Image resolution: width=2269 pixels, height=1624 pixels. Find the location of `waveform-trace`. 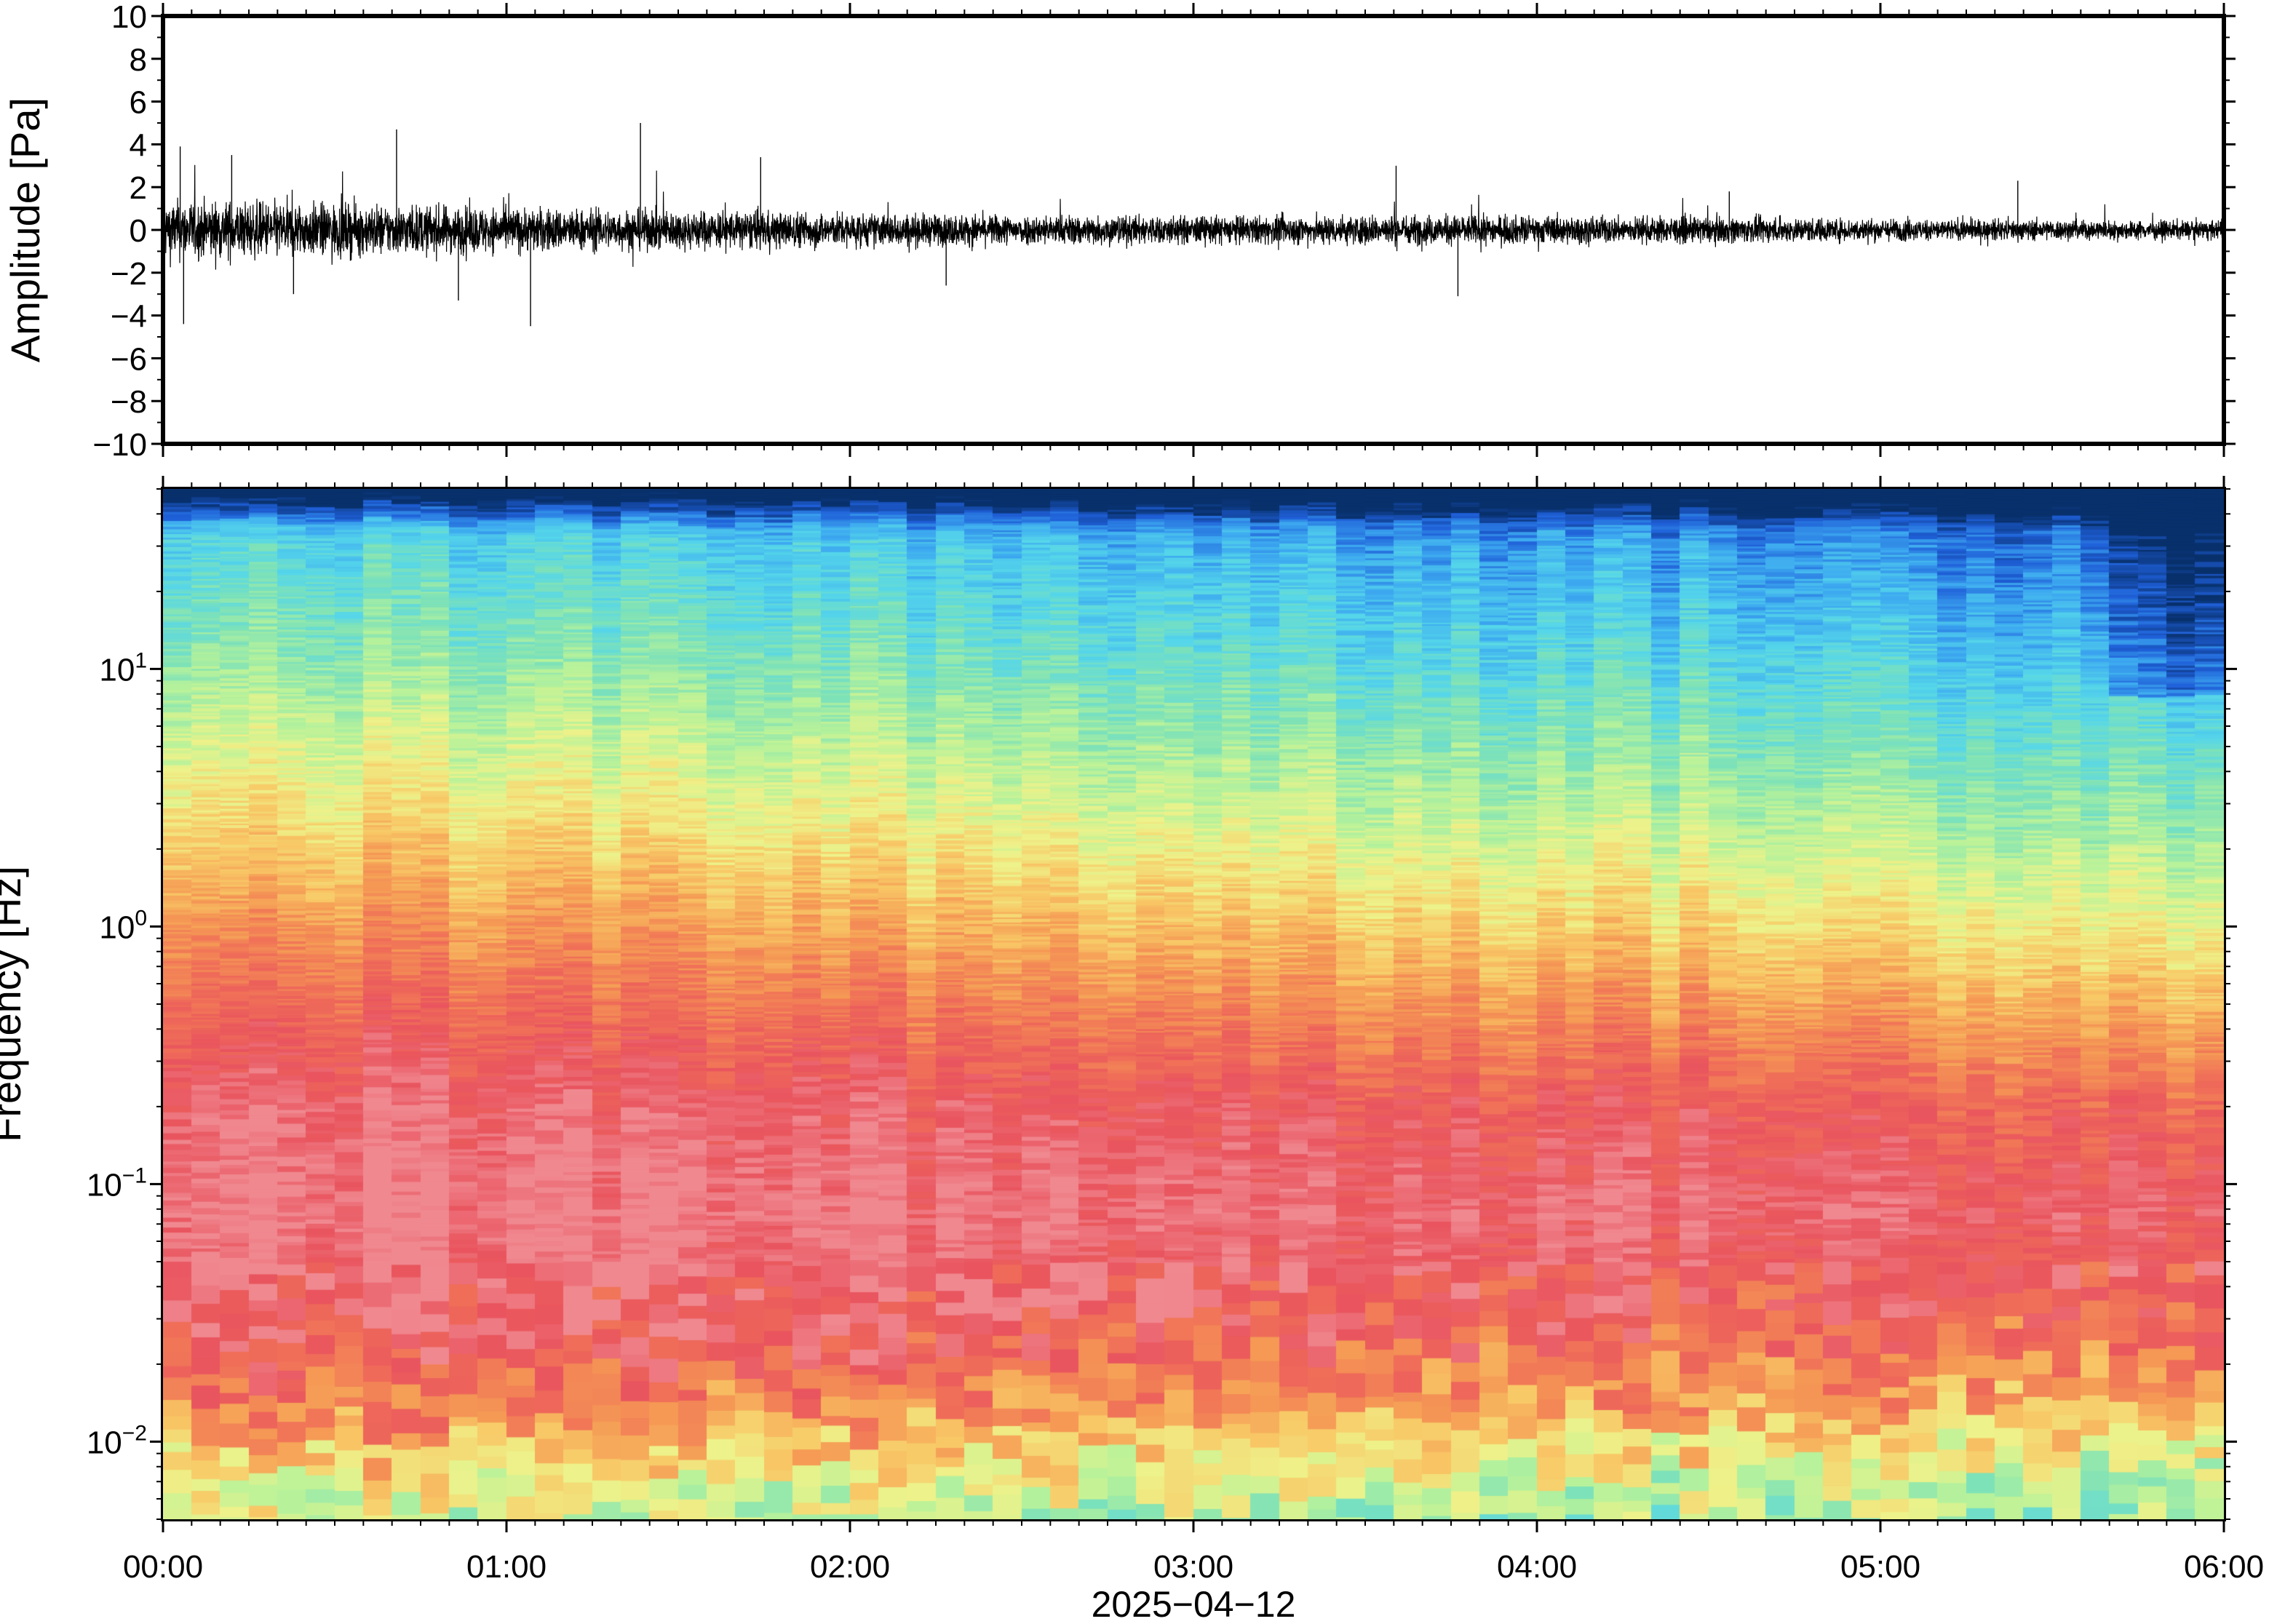

waveform-trace is located at coordinates (1193, 217).